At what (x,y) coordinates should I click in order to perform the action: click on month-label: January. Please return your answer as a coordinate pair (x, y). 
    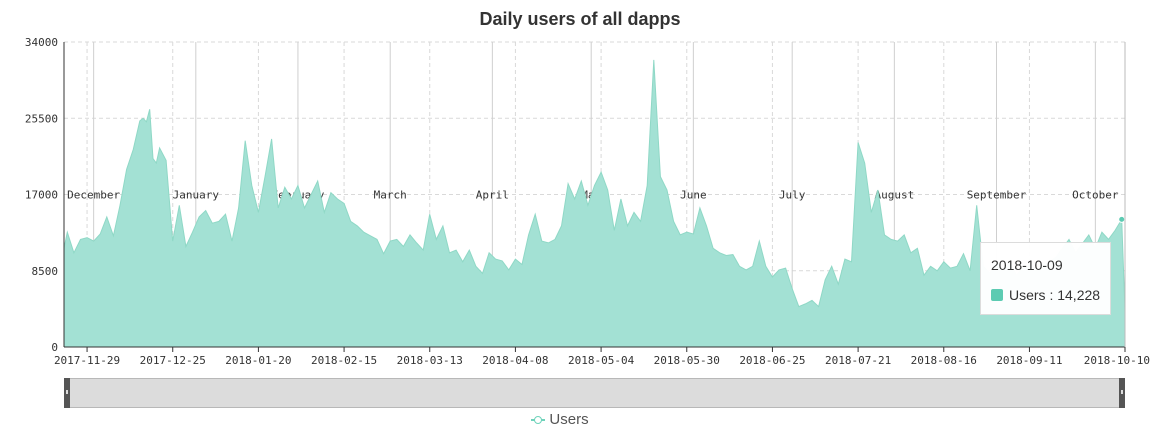
    Looking at the image, I should click on (196, 195).